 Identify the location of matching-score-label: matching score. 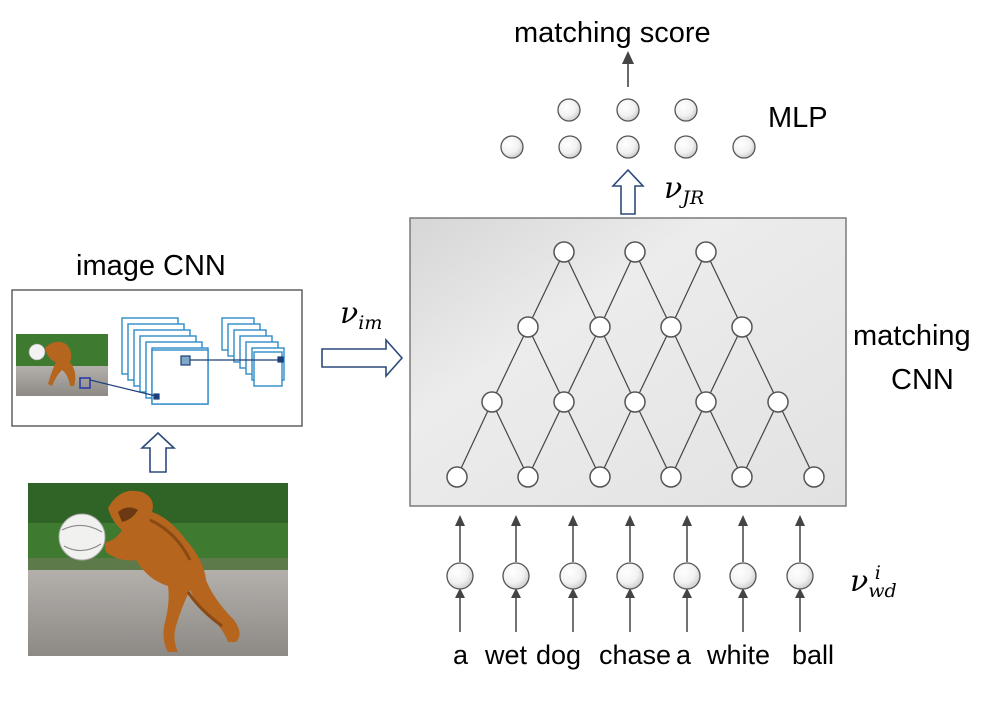
(612, 33).